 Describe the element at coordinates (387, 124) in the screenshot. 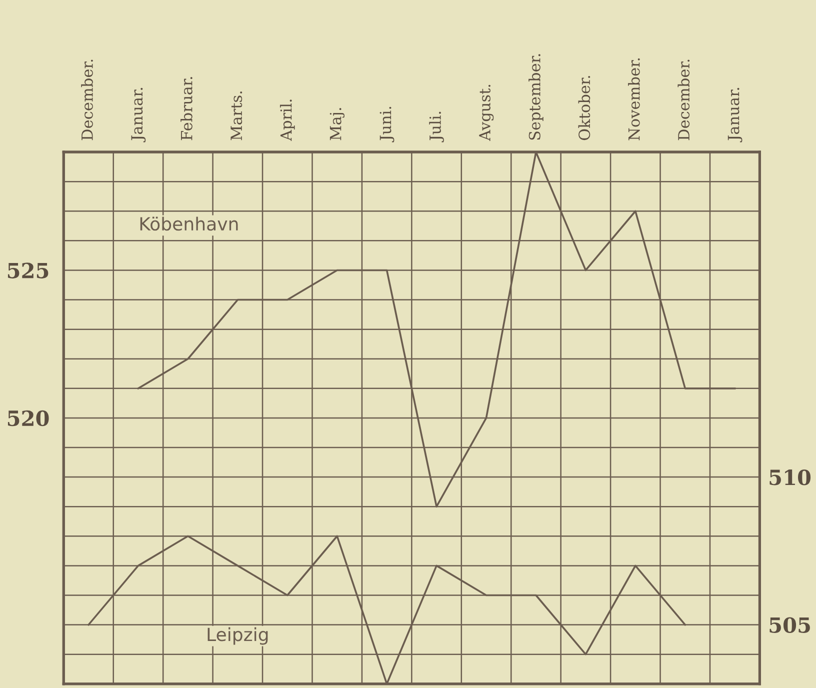

I see `x-tick-label: Juni.` at that location.